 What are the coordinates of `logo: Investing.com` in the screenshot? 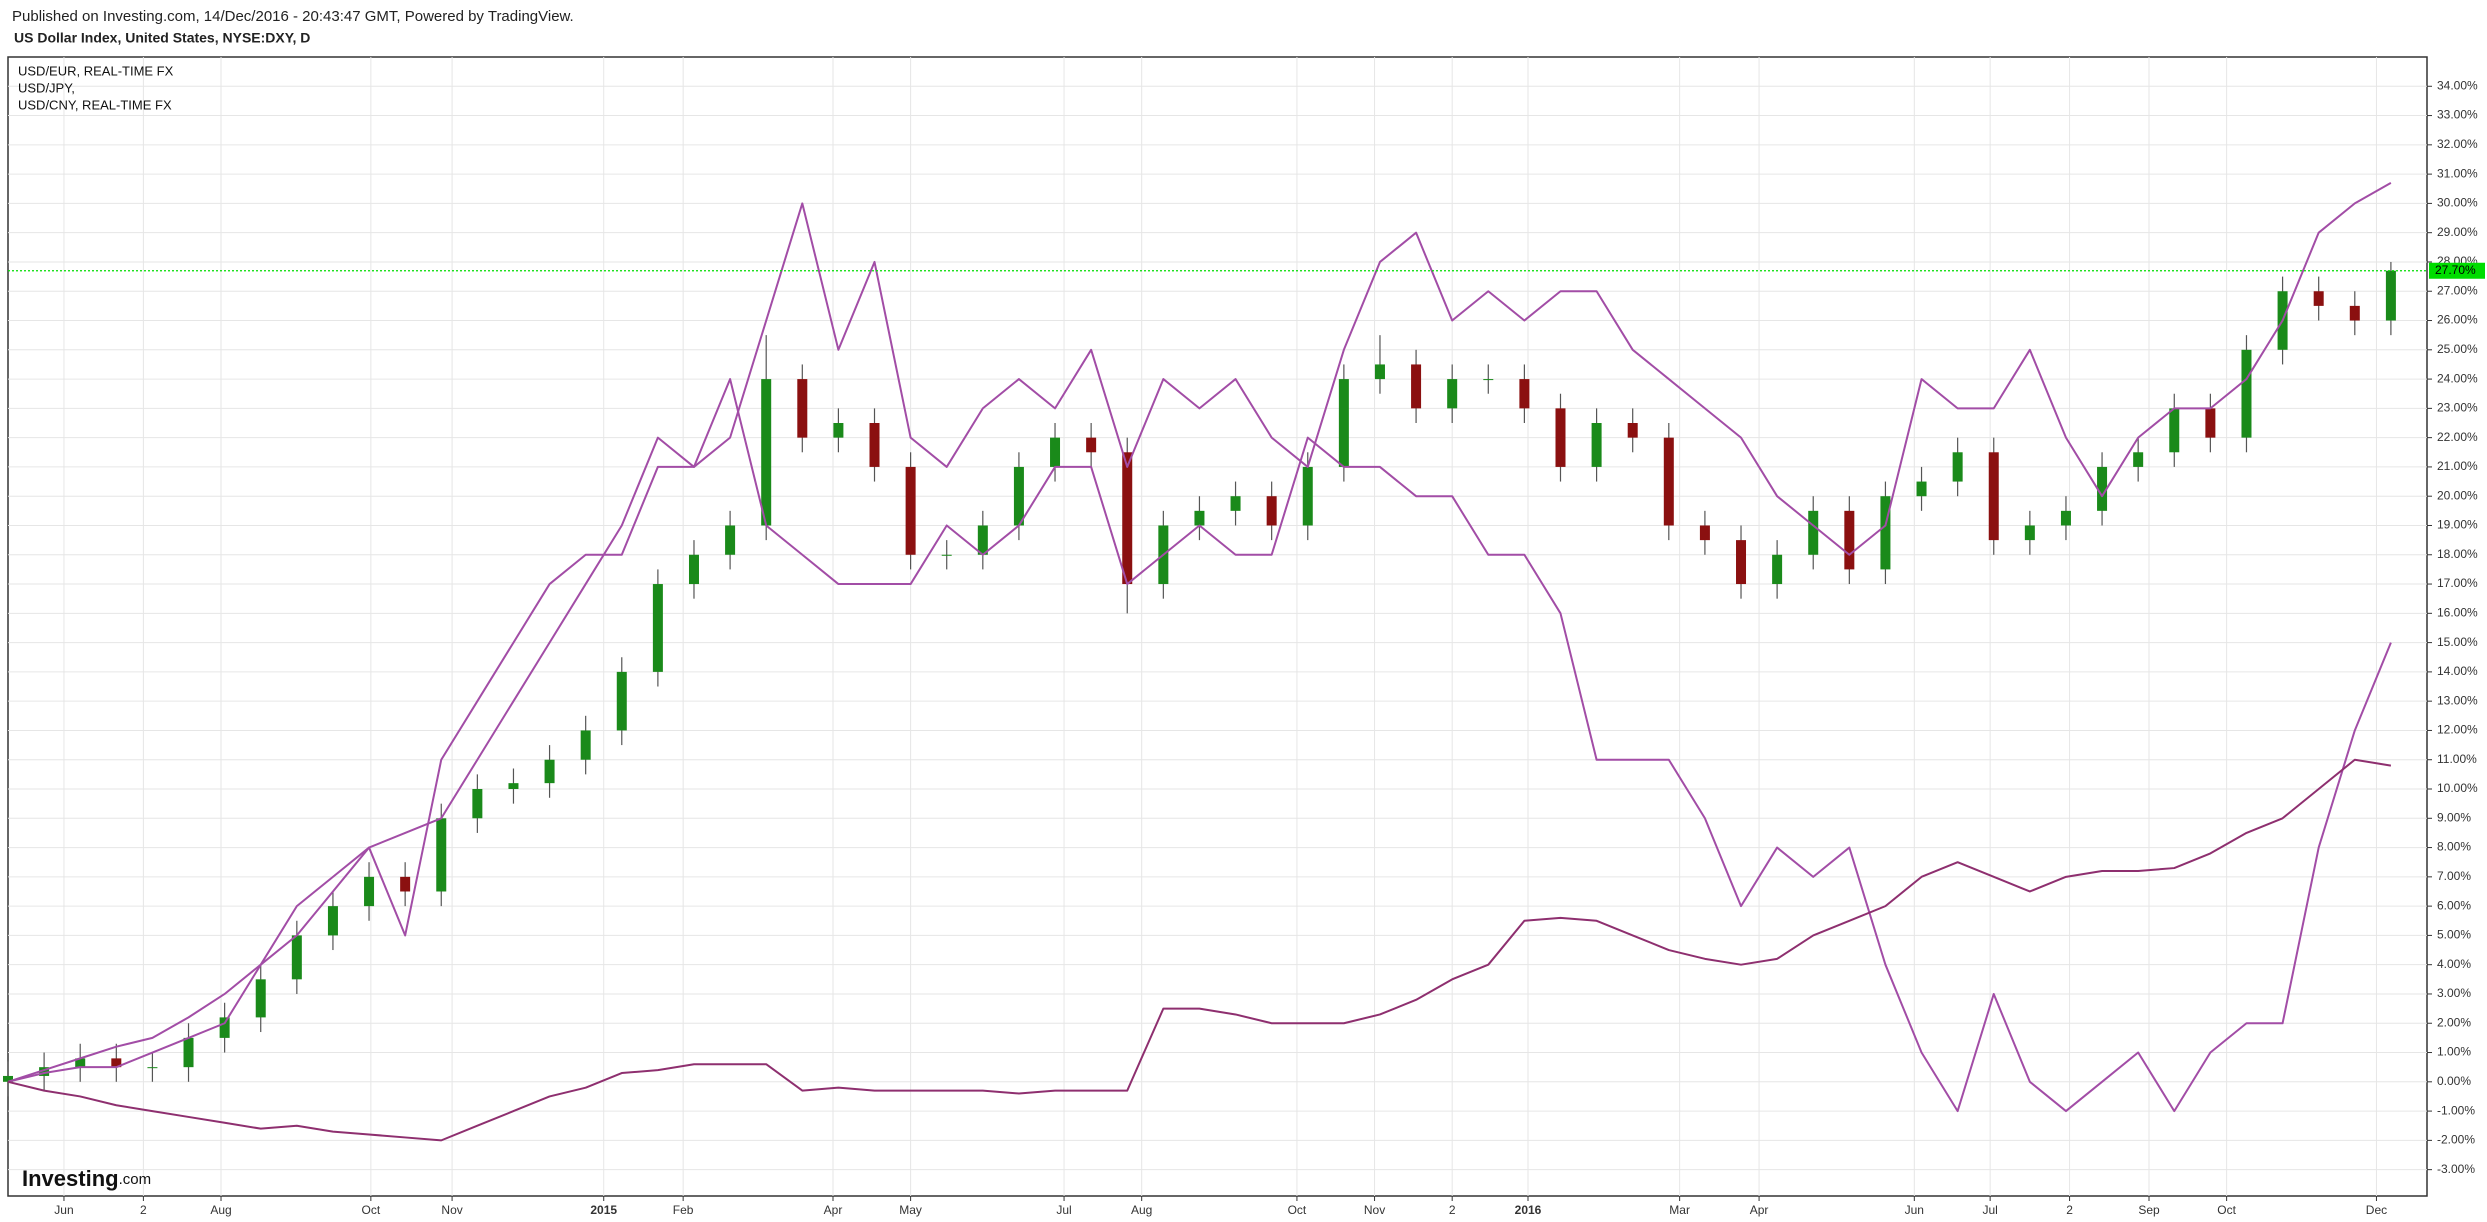 It's located at (86, 1178).